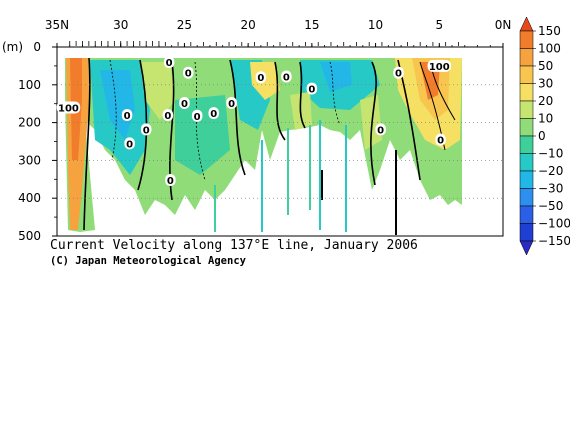  Describe the element at coordinates (37, 141) in the screenshot. I see `y-axis: 0 100 200 300 400 500` at that location.